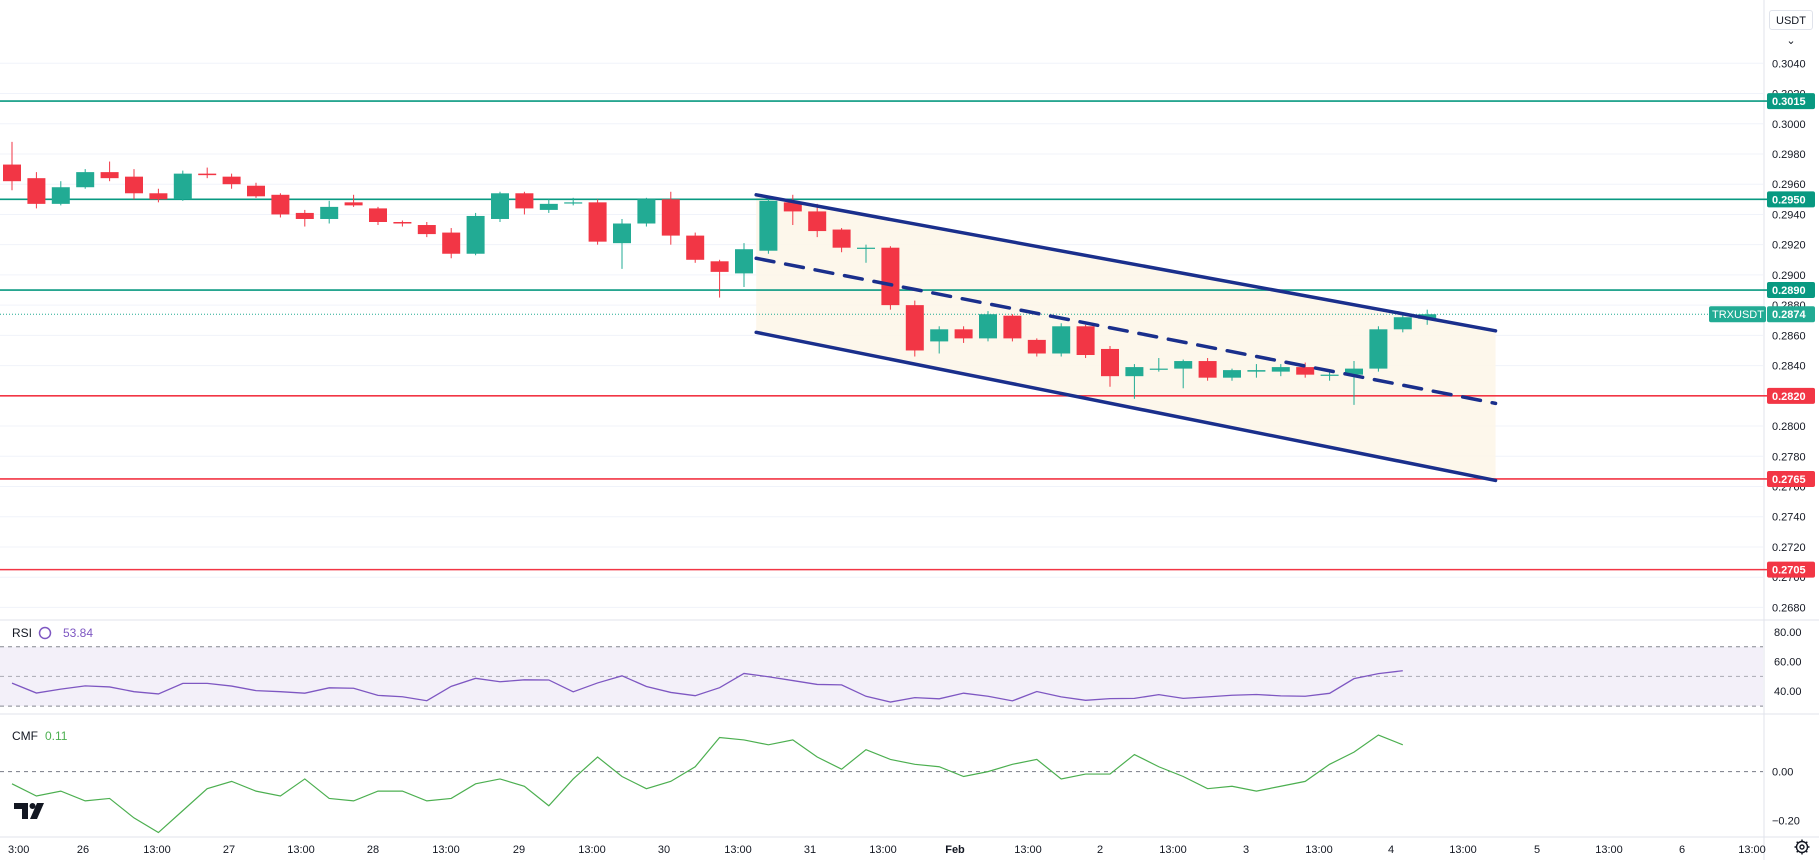 This screenshot has height=865, width=1819. I want to click on time-tick-label: Feb, so click(955, 850).